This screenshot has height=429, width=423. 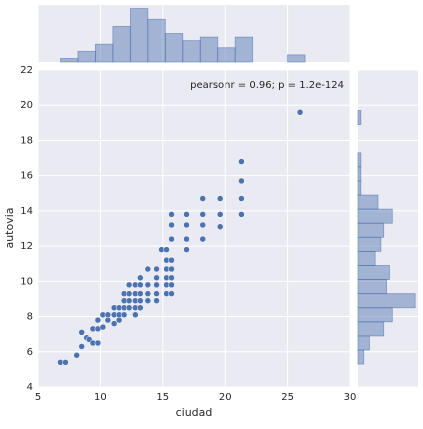 What do you see at coordinates (26, 176) in the screenshot?
I see `y-tick-label: 16` at bounding box center [26, 176].